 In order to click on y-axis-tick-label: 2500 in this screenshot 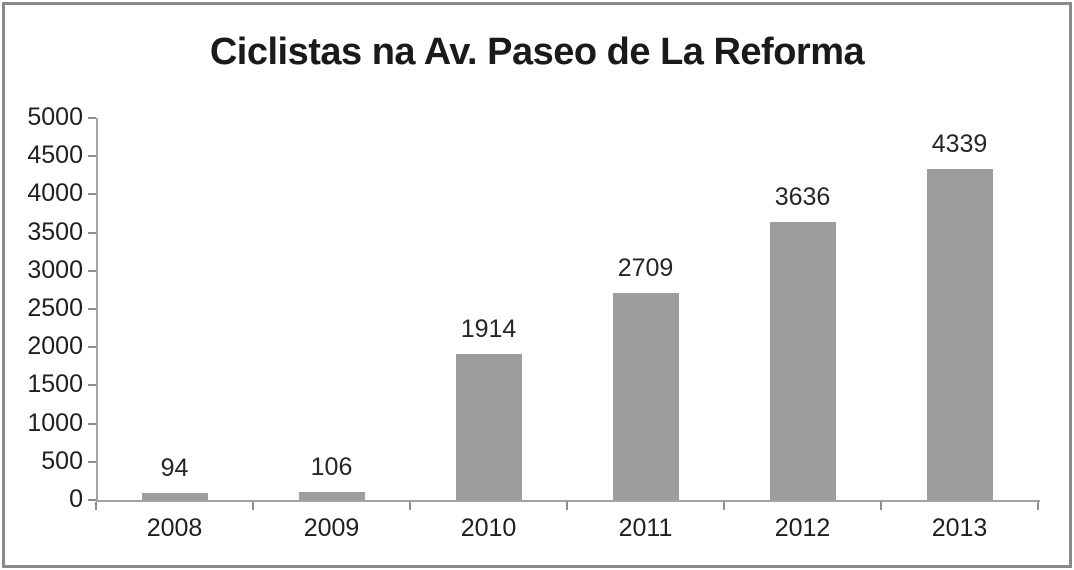, I will do `click(55, 308)`.